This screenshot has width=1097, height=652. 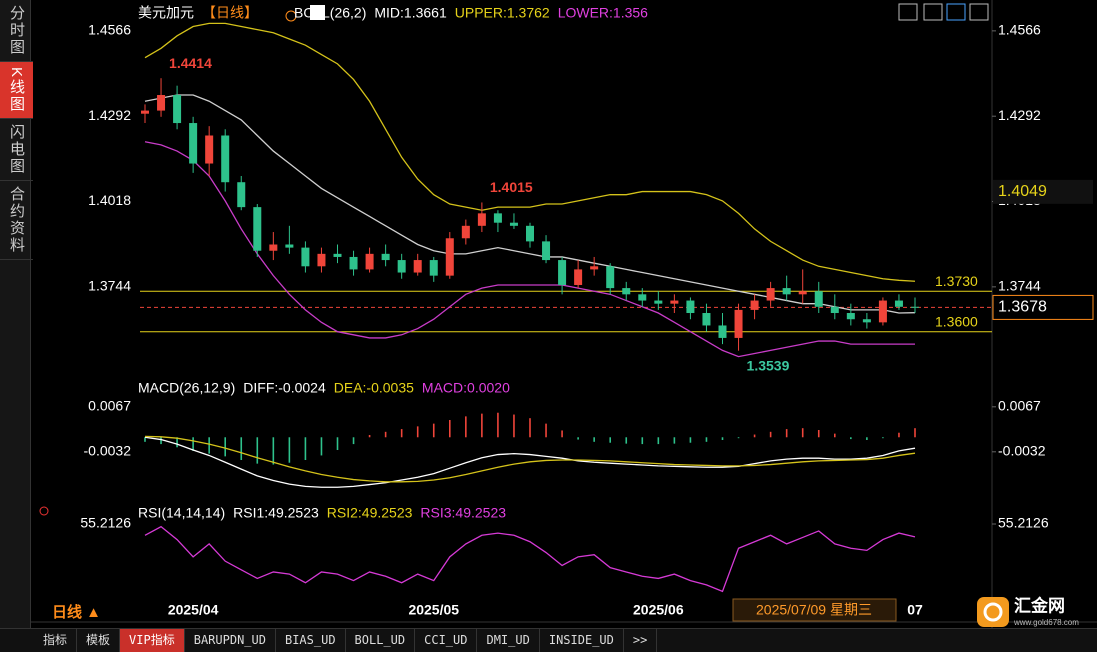 I want to click on boll-icon, so click(x=317, y=12).